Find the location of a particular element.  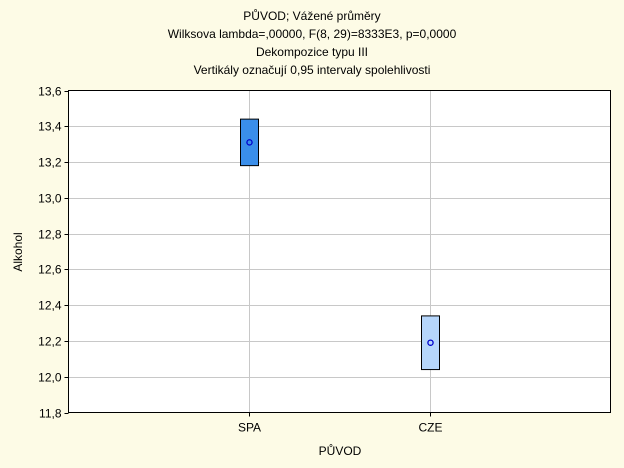

ci-box-spa is located at coordinates (249, 142).